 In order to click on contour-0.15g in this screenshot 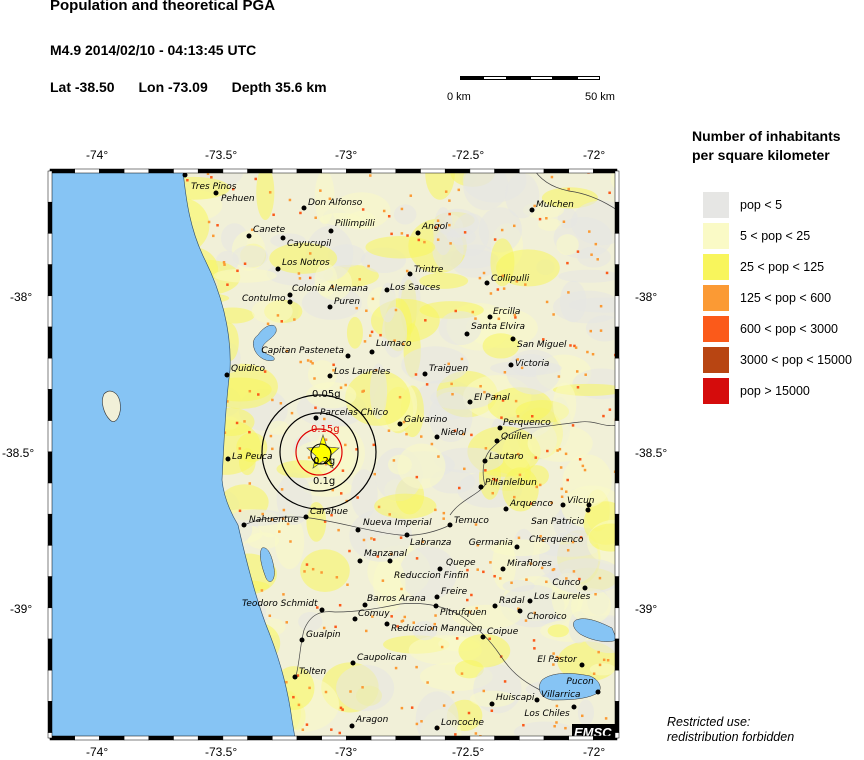, I will do `click(319, 452)`.